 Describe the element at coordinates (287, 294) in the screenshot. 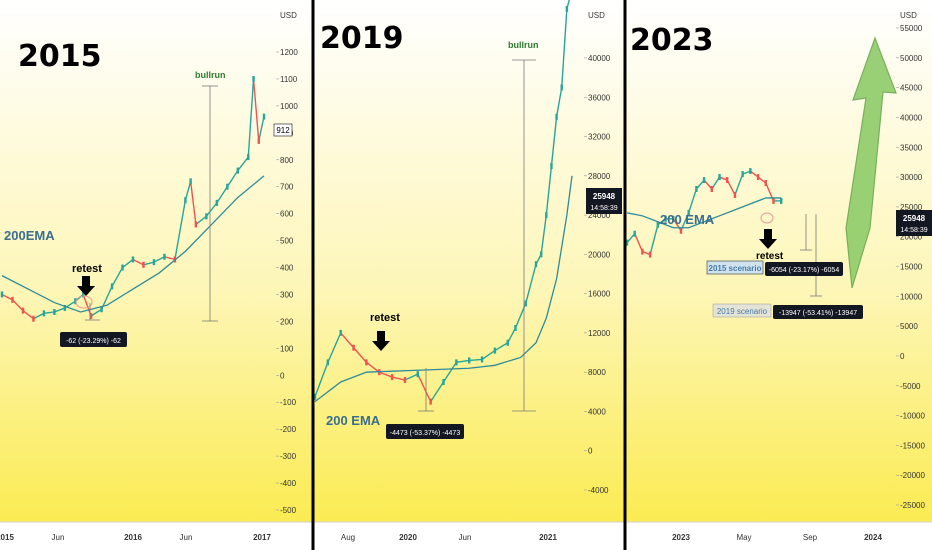

I see `y-tick-label: 300` at that location.